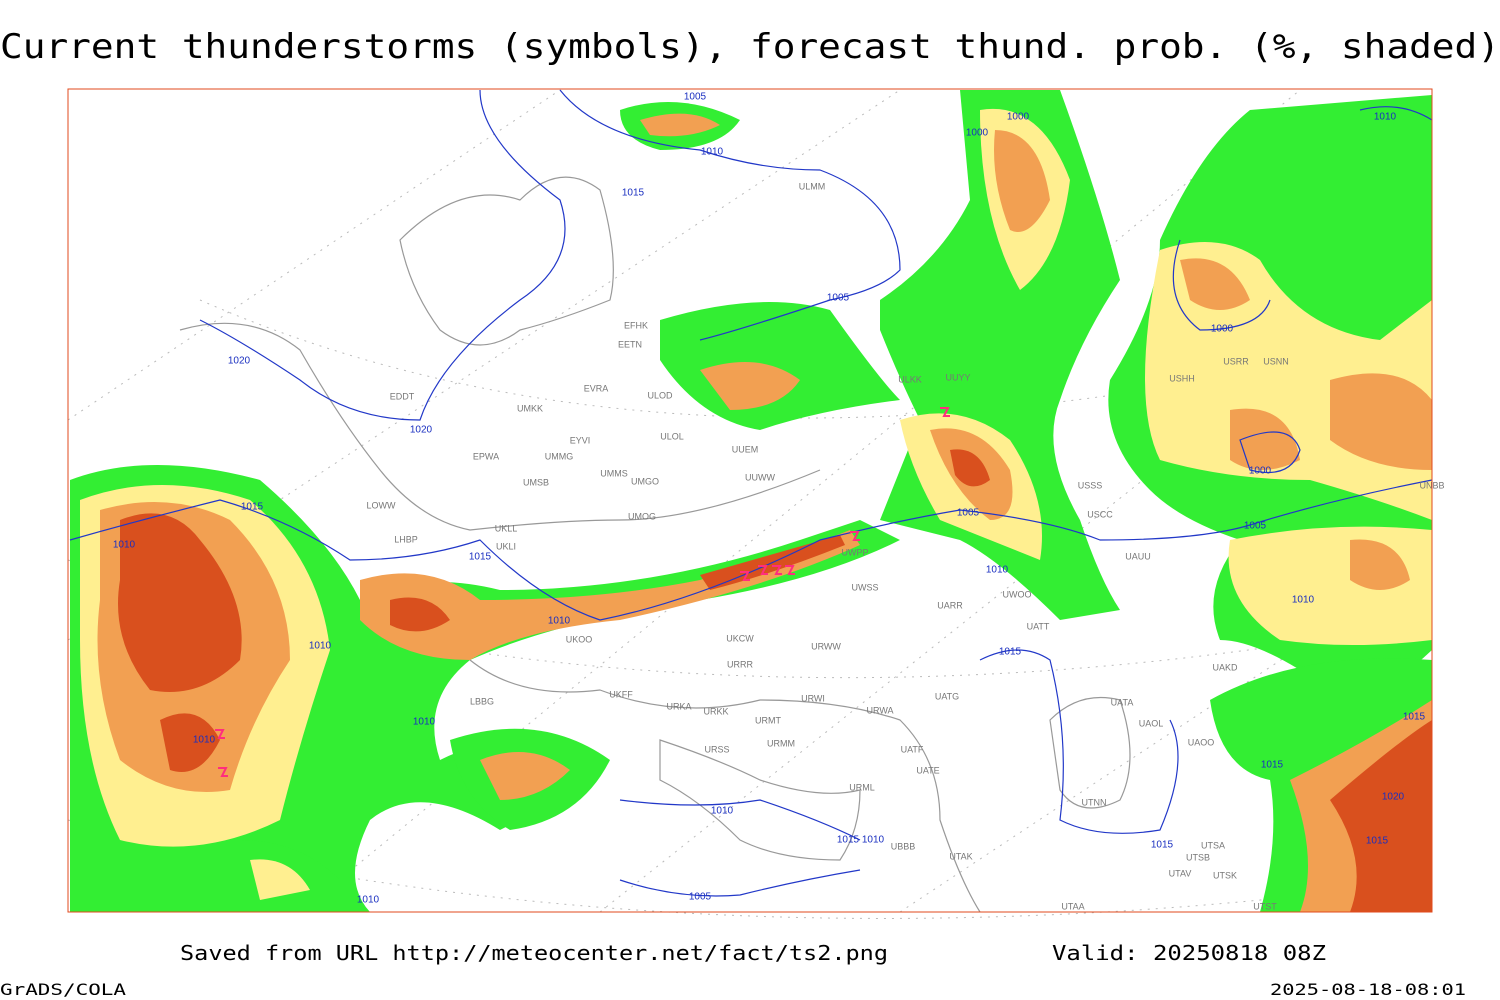 The width and height of the screenshot is (1500, 1000). What do you see at coordinates (678, 706) in the screenshot?
I see `station-label: URKA` at bounding box center [678, 706].